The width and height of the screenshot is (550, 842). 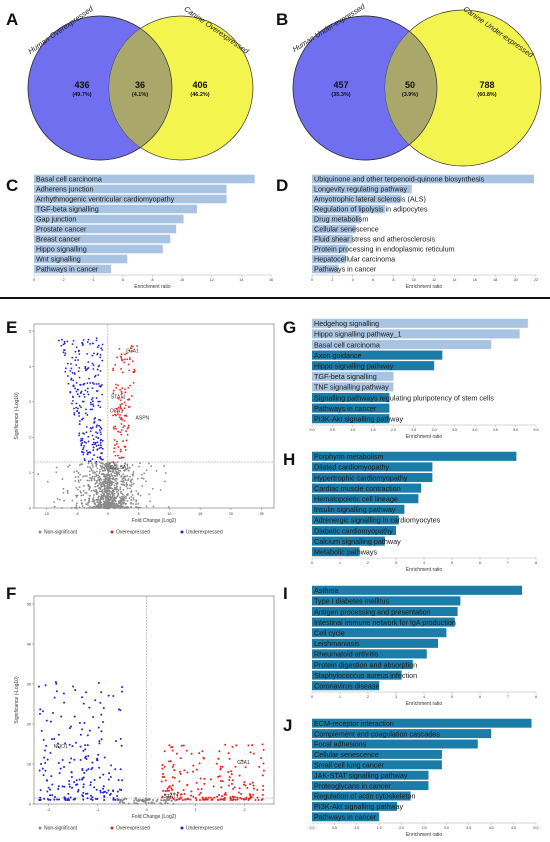 What do you see at coordinates (434, 430) in the screenshot?
I see `x-tick-label: 3.0` at bounding box center [434, 430].